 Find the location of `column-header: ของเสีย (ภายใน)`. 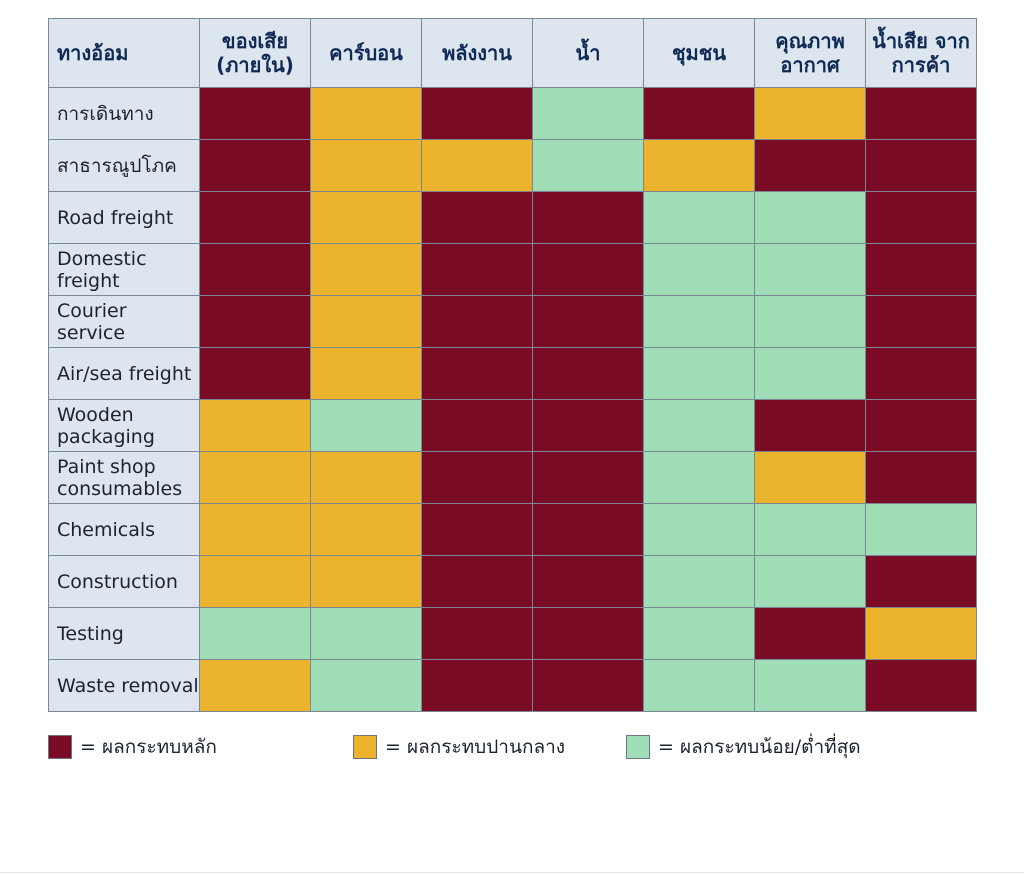

column-header: ของเสีย (ภายใน) is located at coordinates (255, 53).